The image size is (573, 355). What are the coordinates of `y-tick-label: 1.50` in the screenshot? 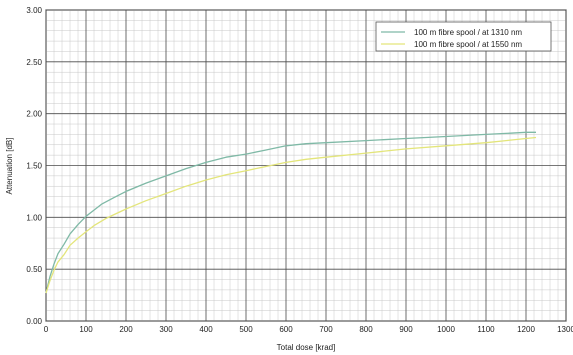 It's located at (34, 166).